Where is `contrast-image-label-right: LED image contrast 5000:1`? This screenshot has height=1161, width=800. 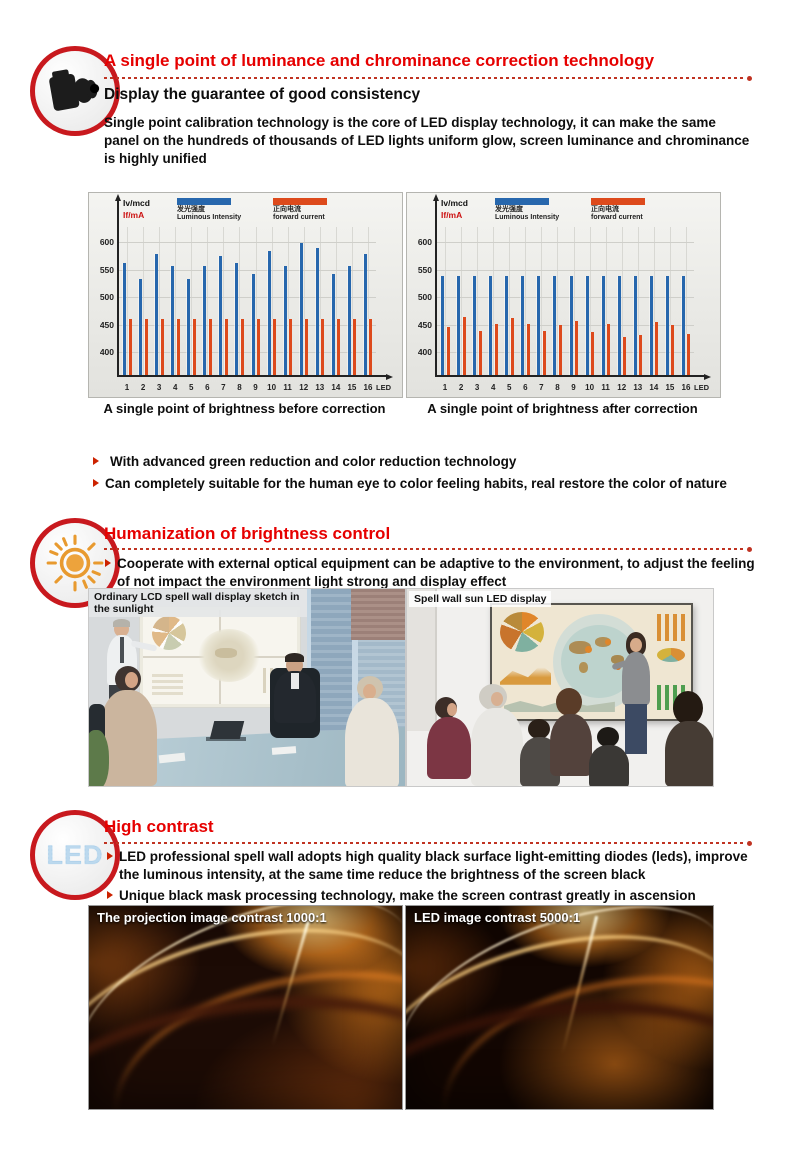 contrast-image-label-right: LED image contrast 5000:1 is located at coordinates (497, 917).